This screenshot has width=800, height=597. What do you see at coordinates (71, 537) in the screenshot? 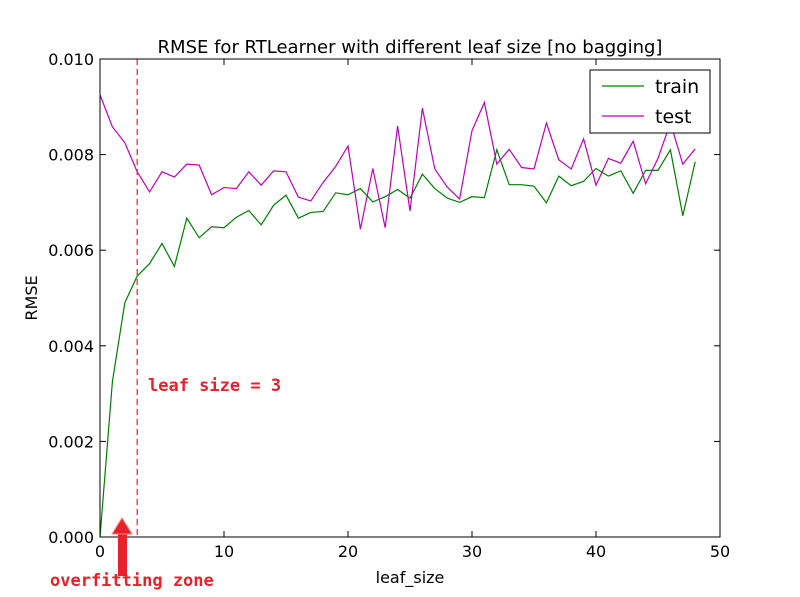
I see `y-tick-label: 0.000` at bounding box center [71, 537].